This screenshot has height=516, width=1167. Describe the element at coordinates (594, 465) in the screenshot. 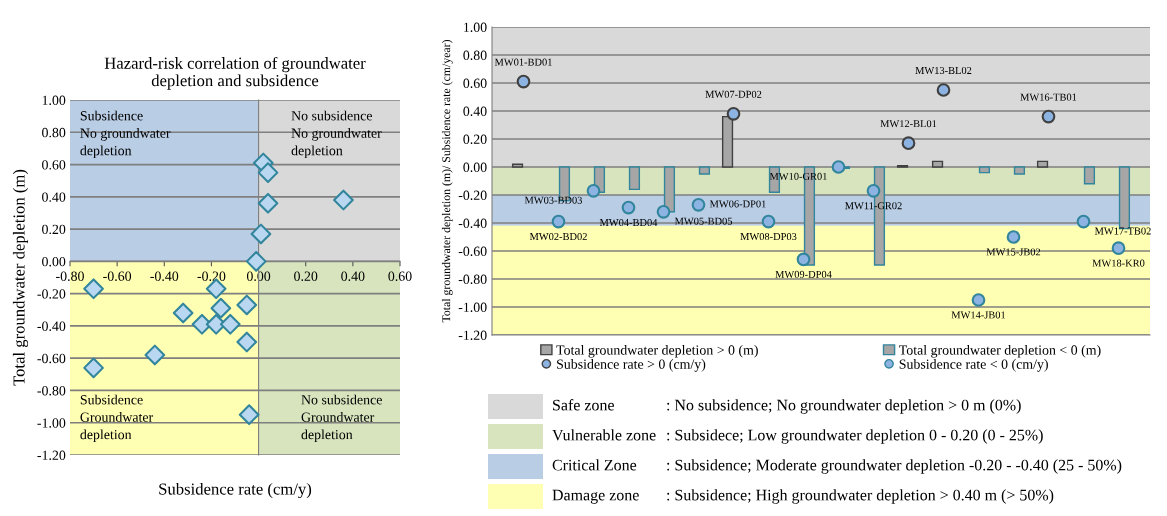

I see `legend-label: Critical Zone` at that location.